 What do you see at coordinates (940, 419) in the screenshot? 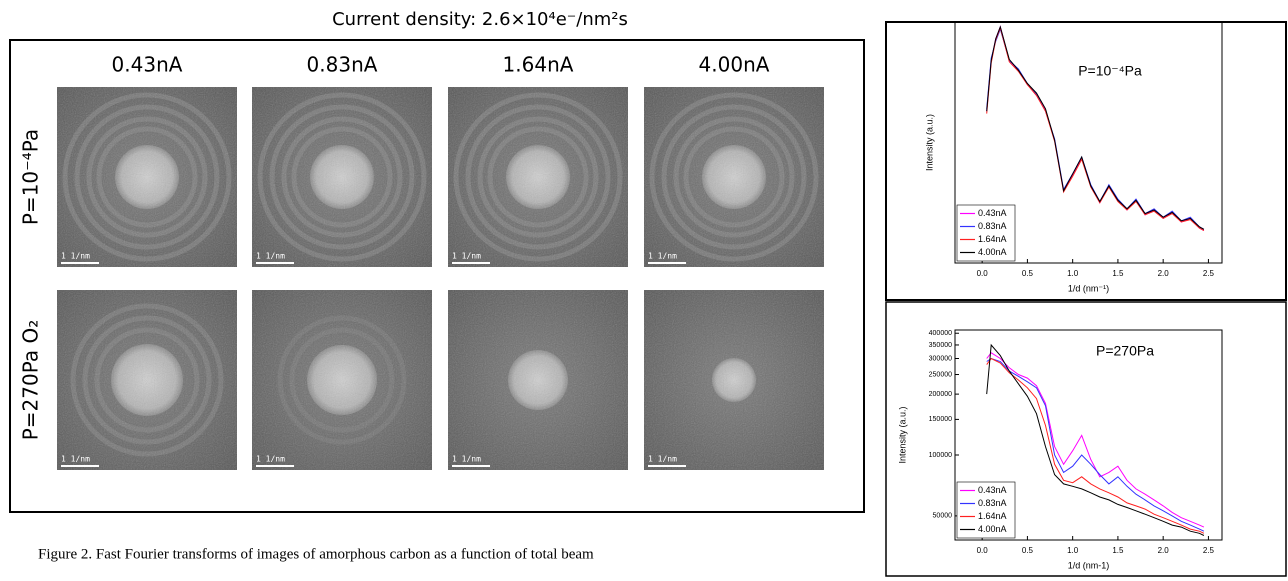
I see `y-tick-label: 150000` at bounding box center [940, 419].